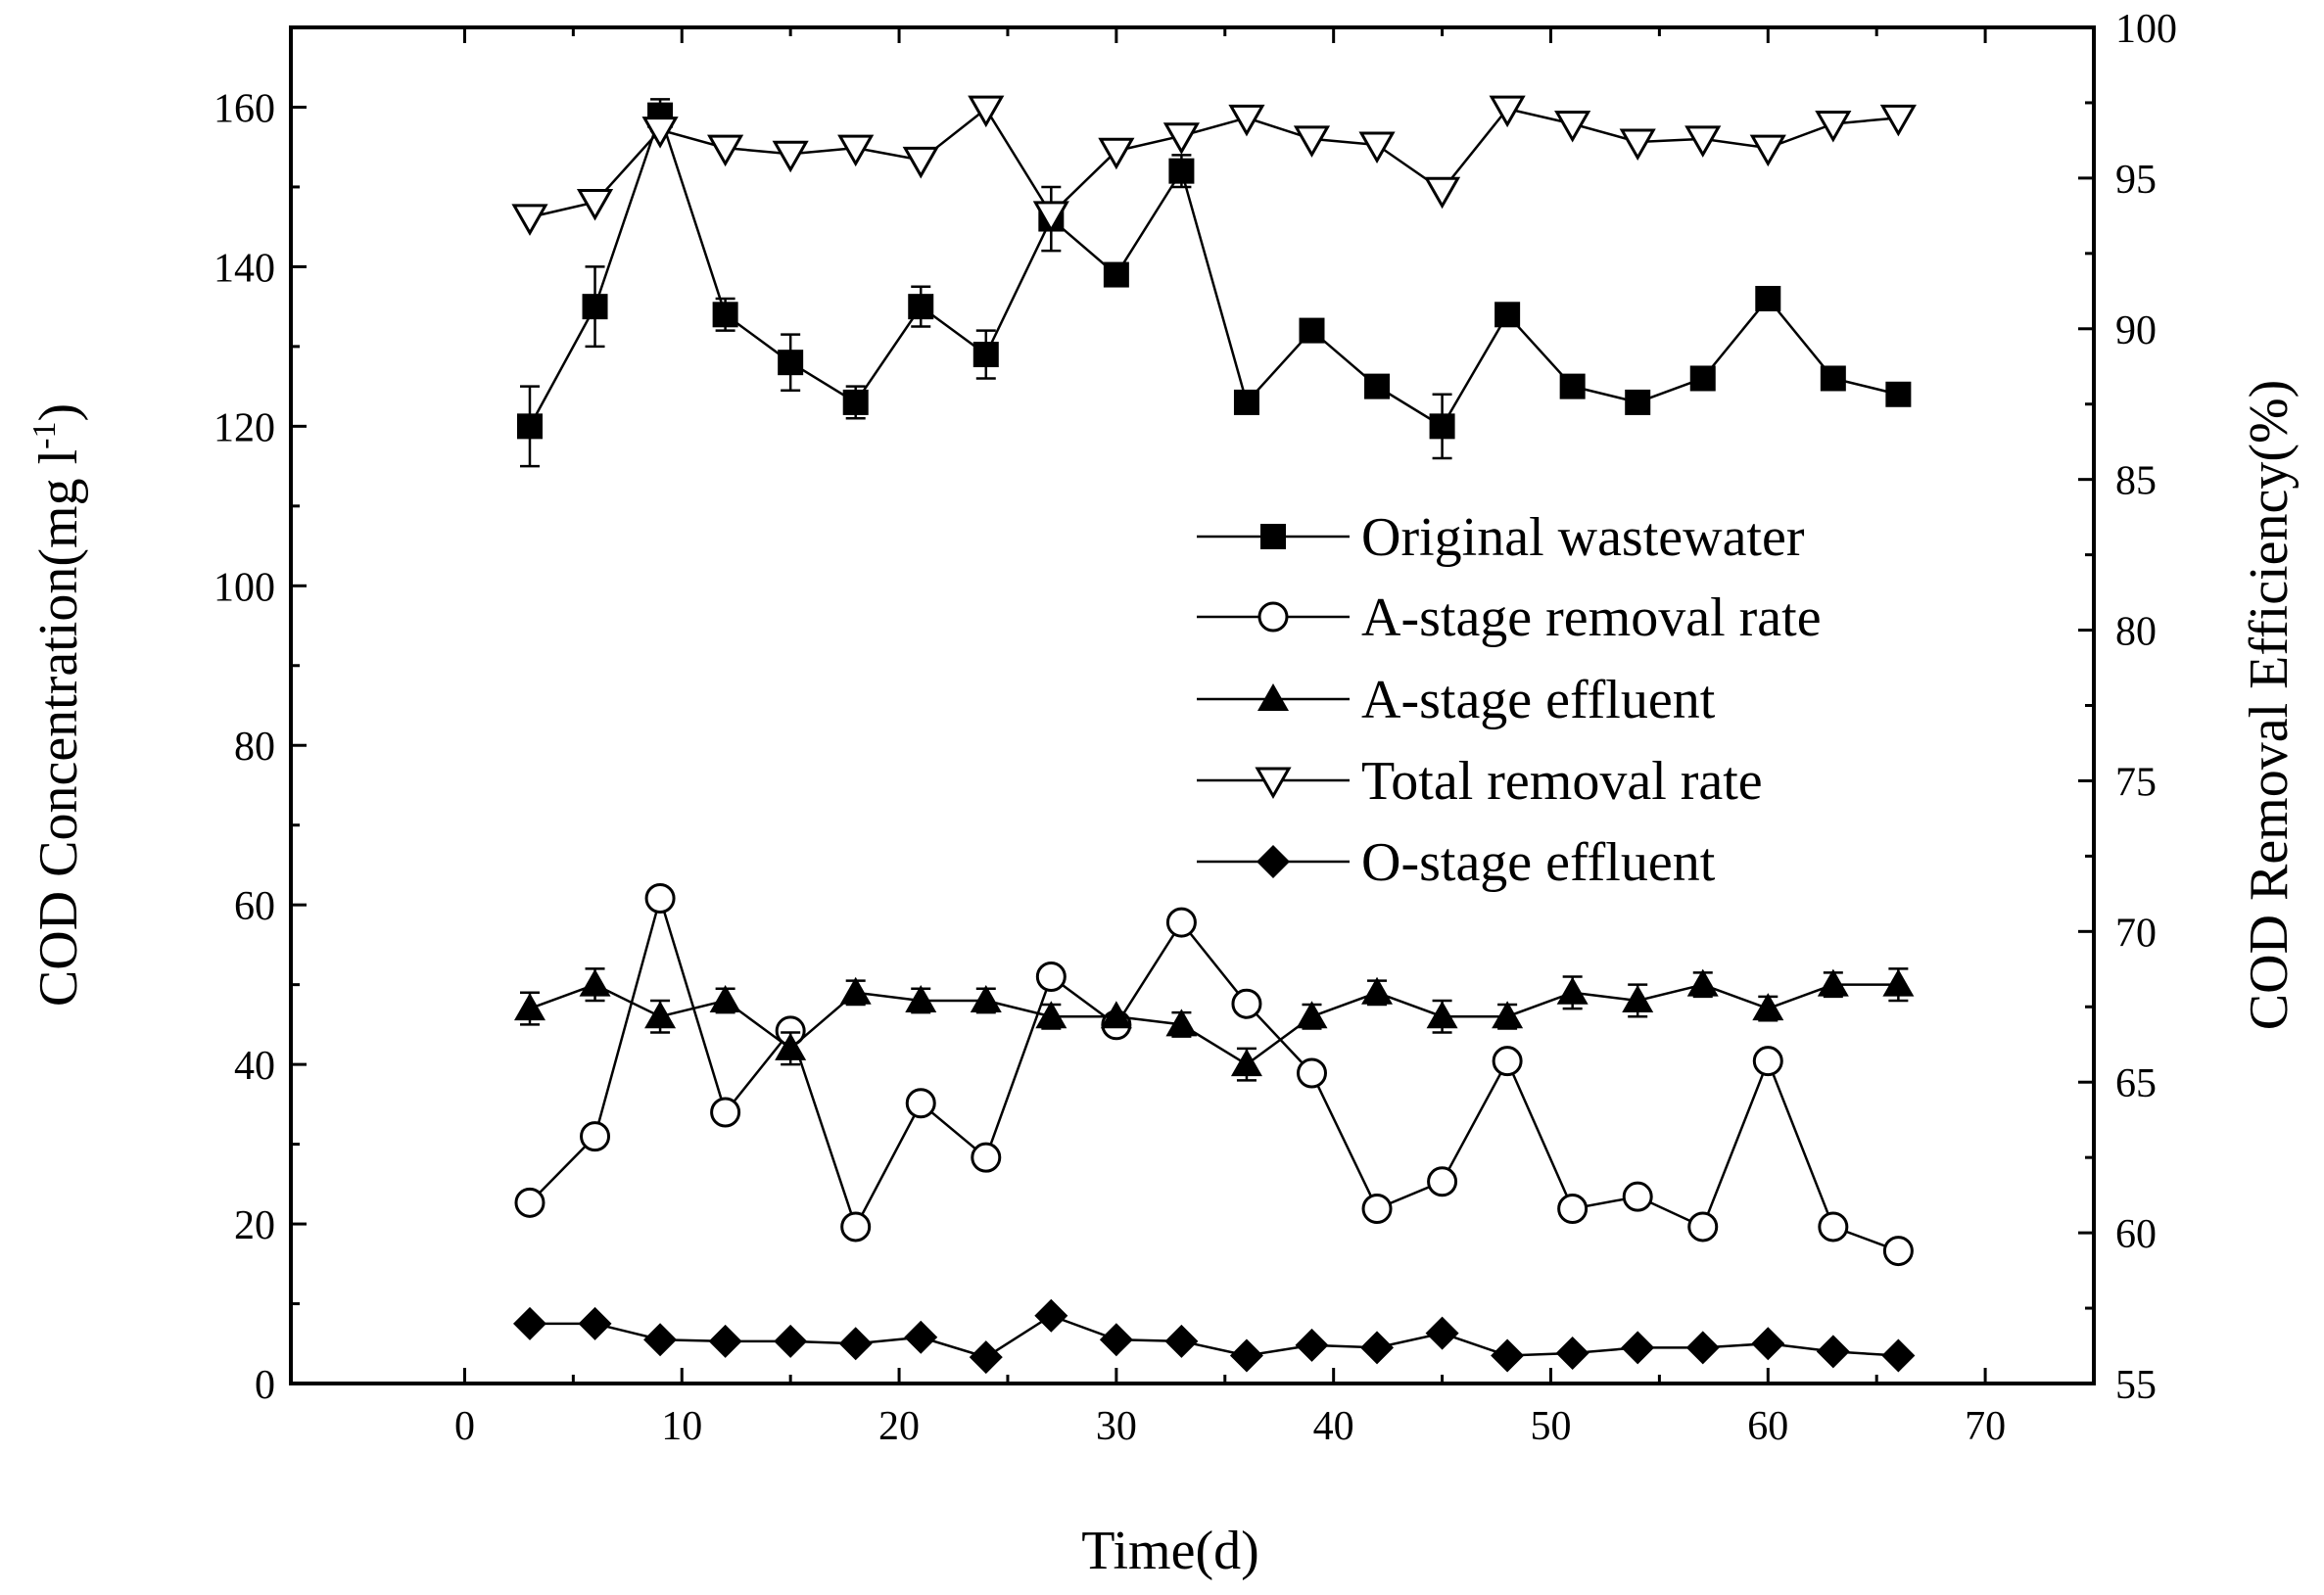 Image resolution: width=2324 pixels, height=1595 pixels. I want to click on x-tick-label: 60, so click(1768, 1426).